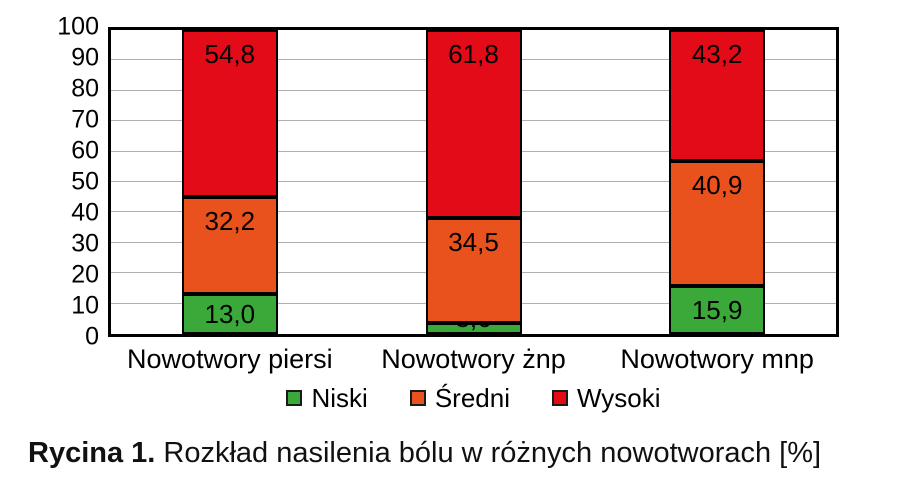 This screenshot has width=900, height=496. Describe the element at coordinates (92, 336) in the screenshot. I see `y-tick-label: 0` at that location.